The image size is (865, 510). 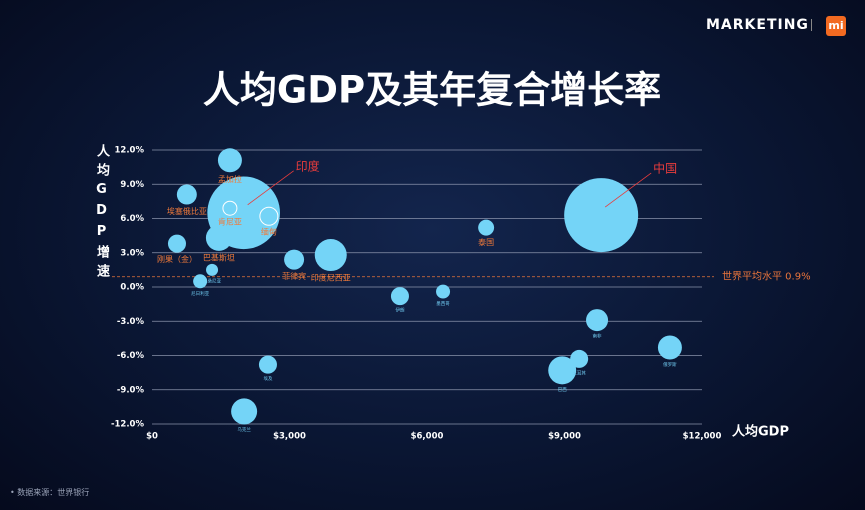 I want to click on footnote: 数据来源：世界银行, so click(x=53, y=492).